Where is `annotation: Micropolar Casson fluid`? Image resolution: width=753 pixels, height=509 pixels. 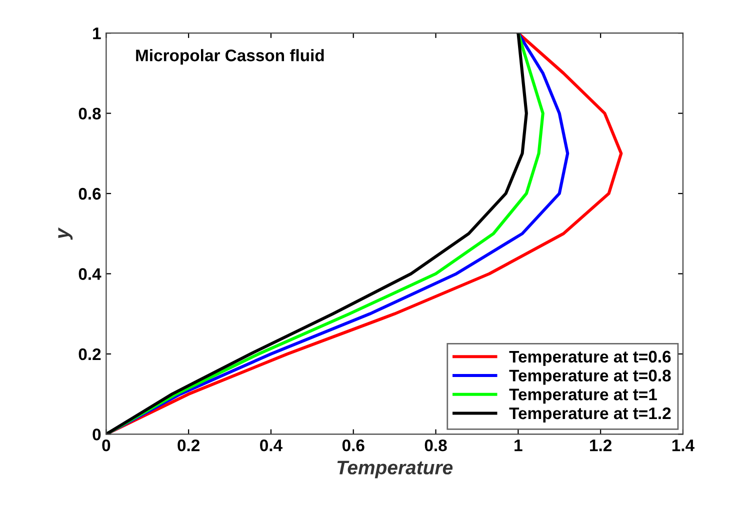 annotation: Micropolar Casson fluid is located at coordinates (230, 57).